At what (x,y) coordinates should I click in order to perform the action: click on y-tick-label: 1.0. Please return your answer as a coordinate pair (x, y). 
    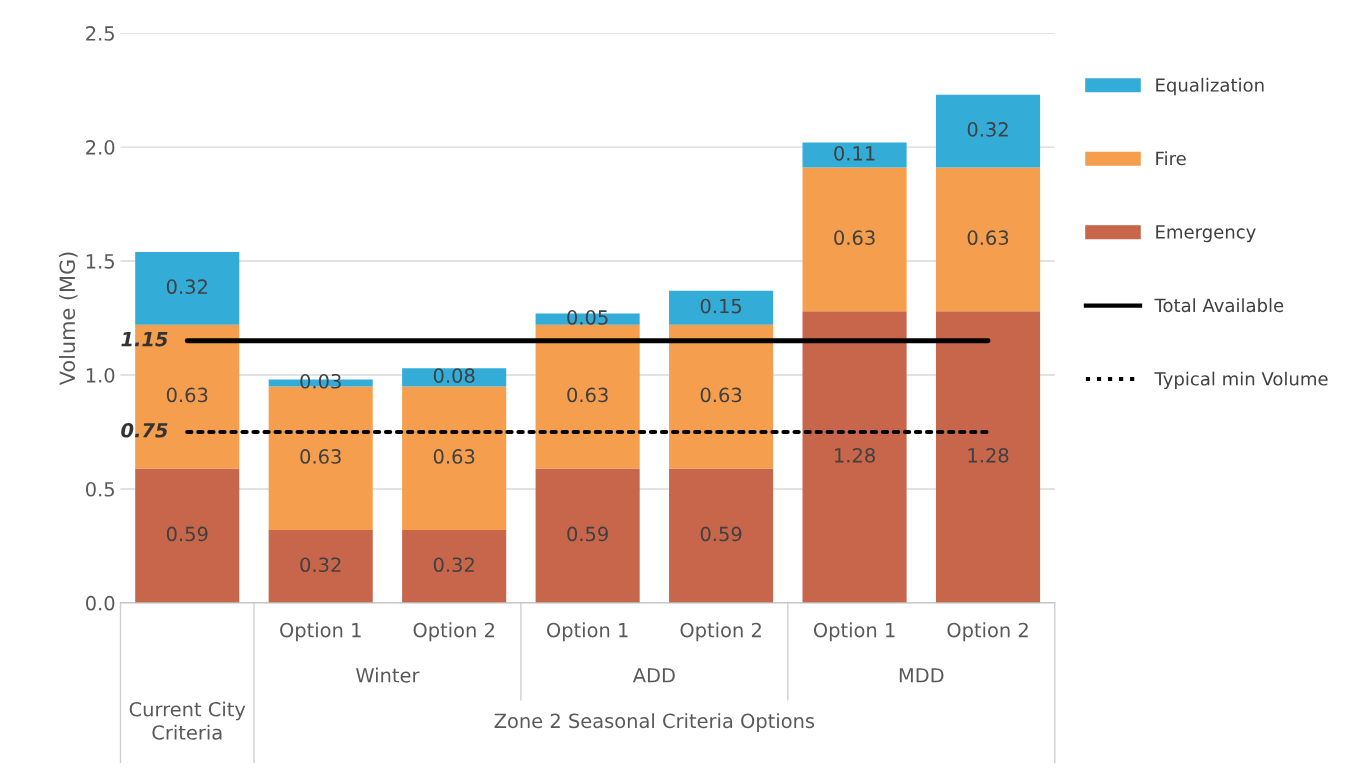
    Looking at the image, I should click on (100, 375).